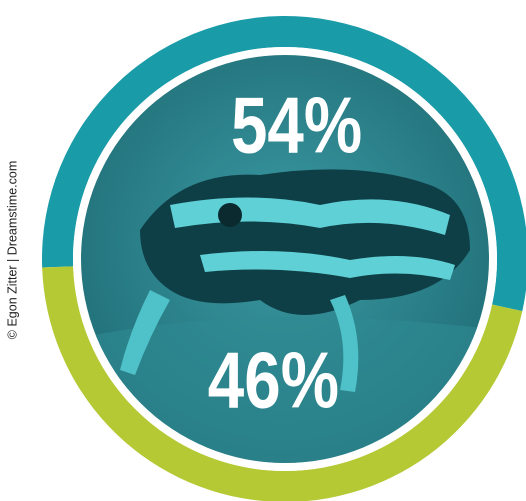 This screenshot has height=501, width=526. Describe the element at coordinates (12, 250) in the screenshot. I see `photo-credit: © Egon Zitter | Dreamstime.com` at that location.